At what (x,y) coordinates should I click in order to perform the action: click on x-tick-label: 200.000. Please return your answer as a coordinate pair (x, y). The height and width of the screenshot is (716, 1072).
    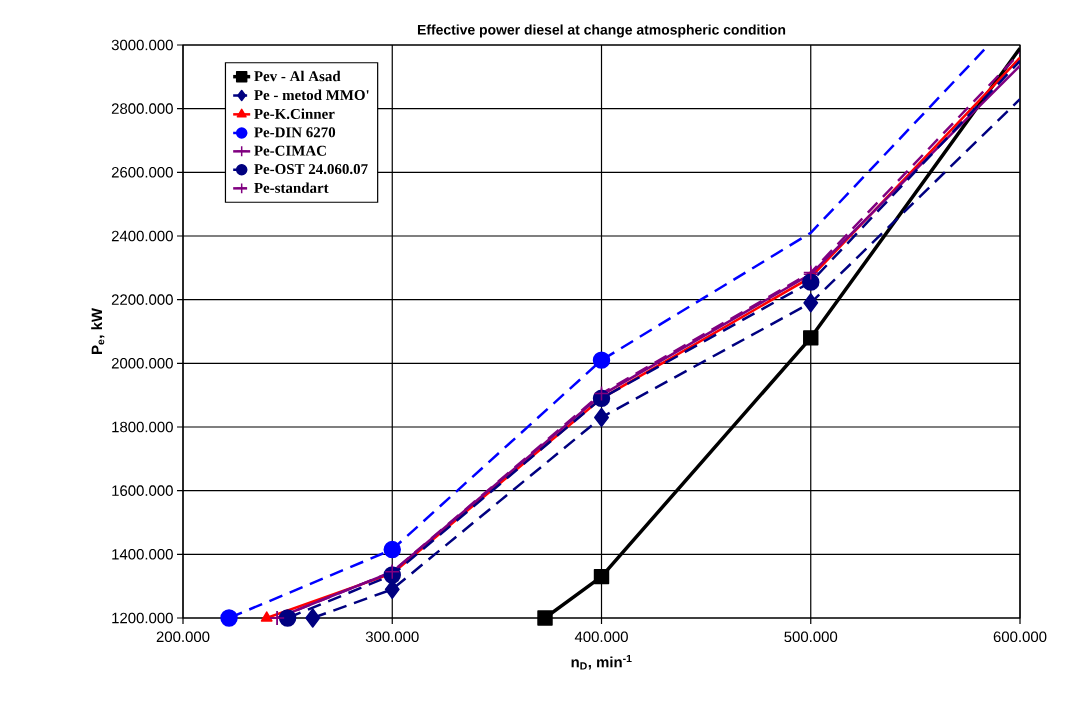
    Looking at the image, I should click on (183, 637).